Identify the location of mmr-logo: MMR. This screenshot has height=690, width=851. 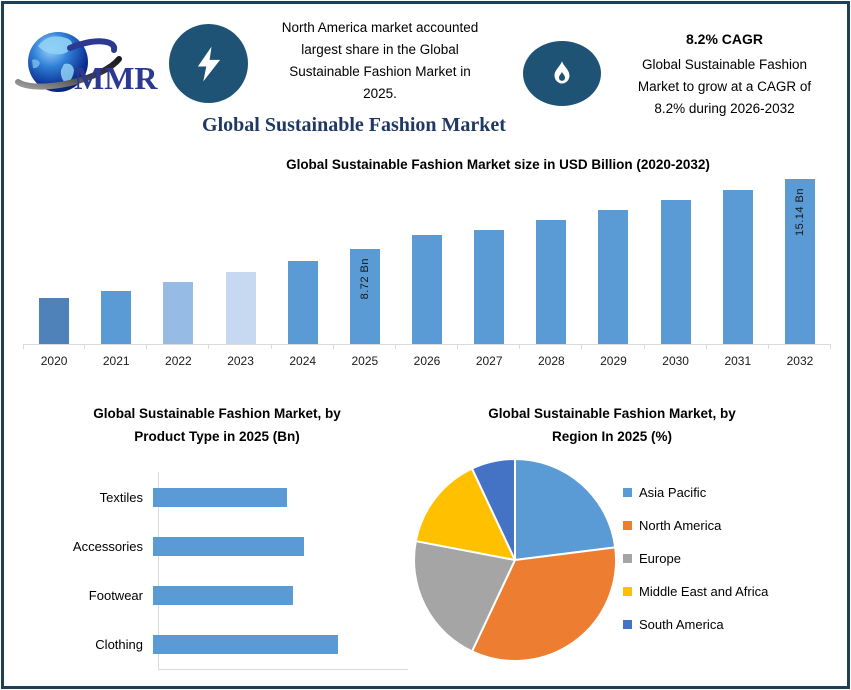
(86, 64).